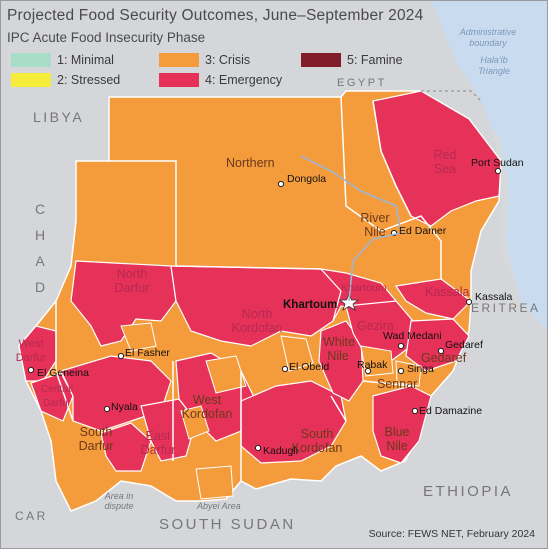 Image resolution: width=548 pixels, height=549 pixels. I want to click on legend-swatch-crisis, so click(179, 60).